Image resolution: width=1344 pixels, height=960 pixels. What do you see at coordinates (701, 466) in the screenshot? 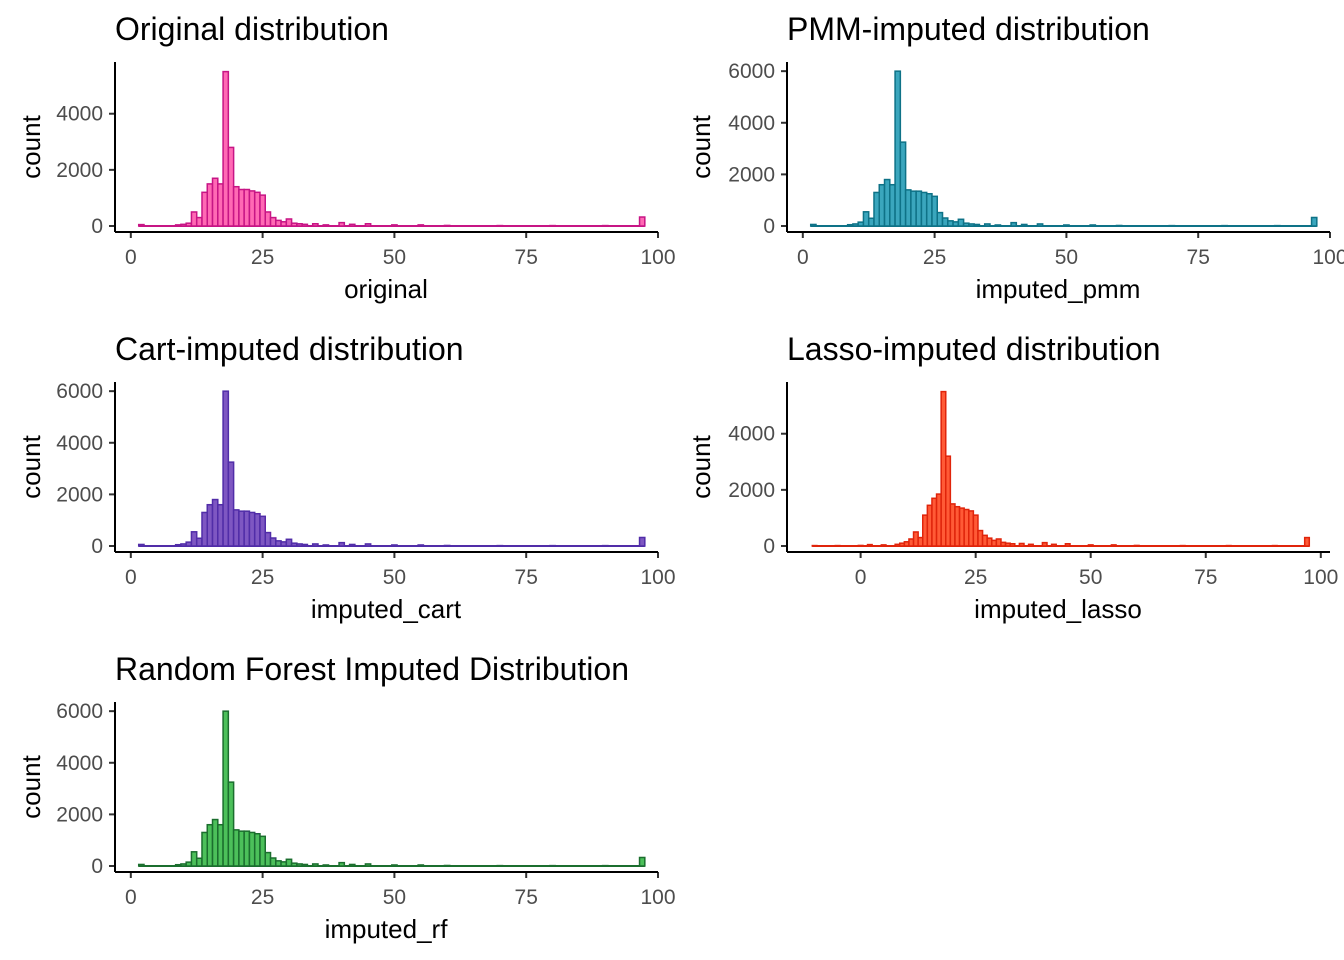
I see `y-axis-label: count` at bounding box center [701, 466].